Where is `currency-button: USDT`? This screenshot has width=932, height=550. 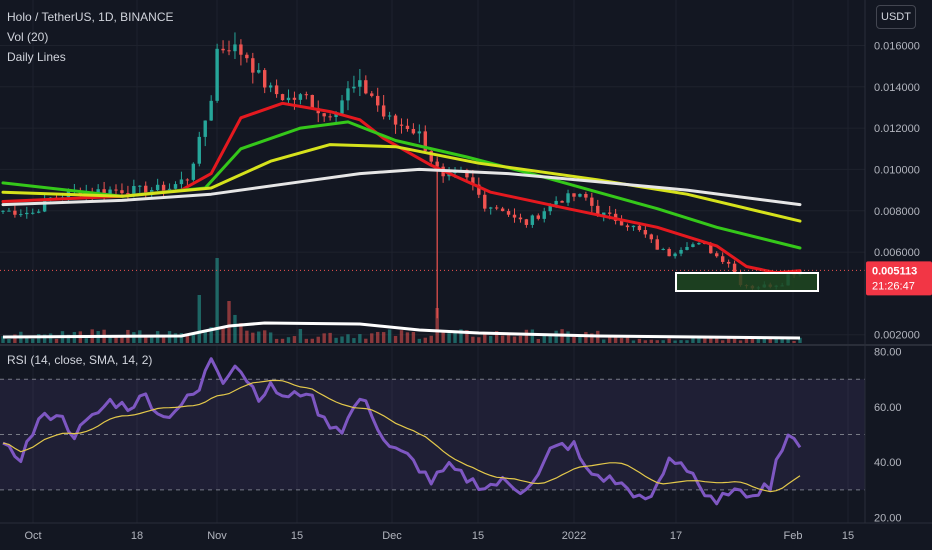 currency-button: USDT is located at coordinates (896, 17).